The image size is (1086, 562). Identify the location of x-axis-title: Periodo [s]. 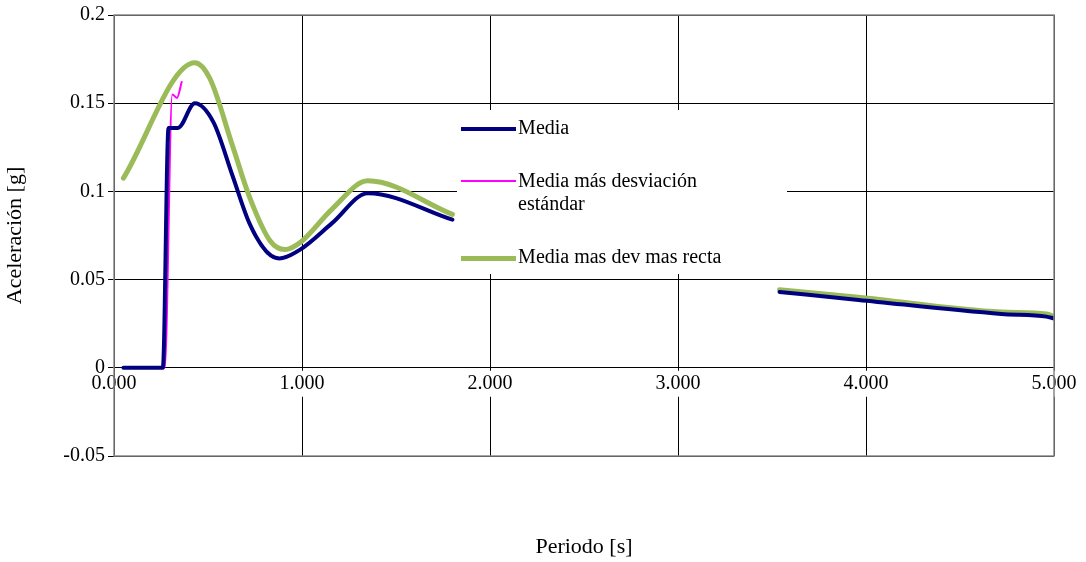
(584, 545).